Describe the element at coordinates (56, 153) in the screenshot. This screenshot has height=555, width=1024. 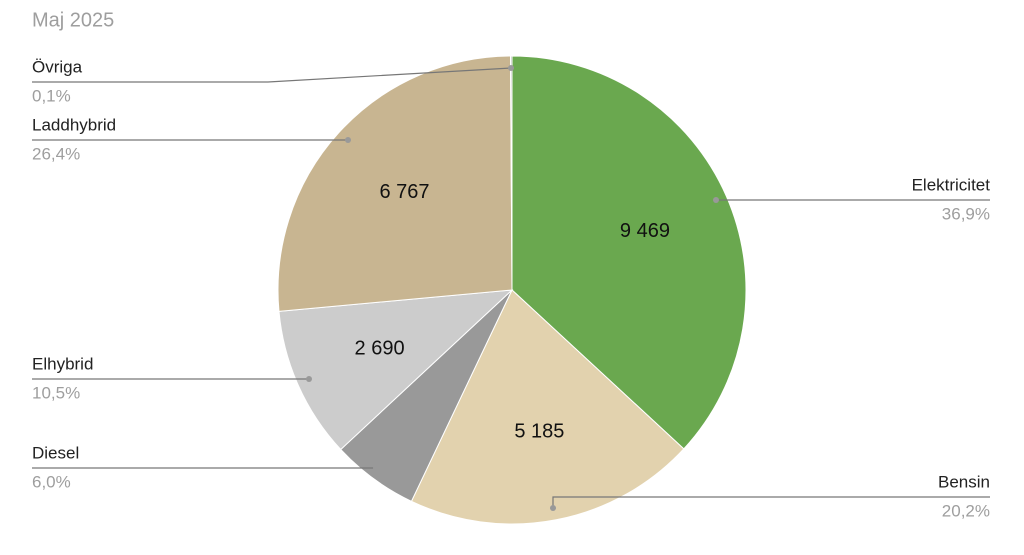
I see `percent-label: 26,4%` at that location.